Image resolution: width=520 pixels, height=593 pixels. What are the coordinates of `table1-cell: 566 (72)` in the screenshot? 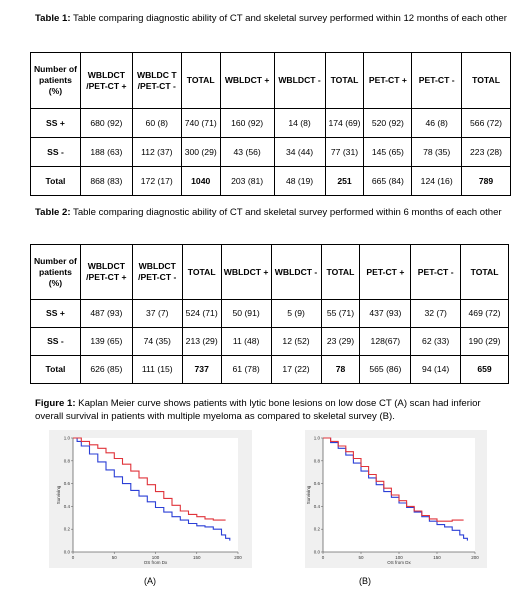 It's located at (486, 123).